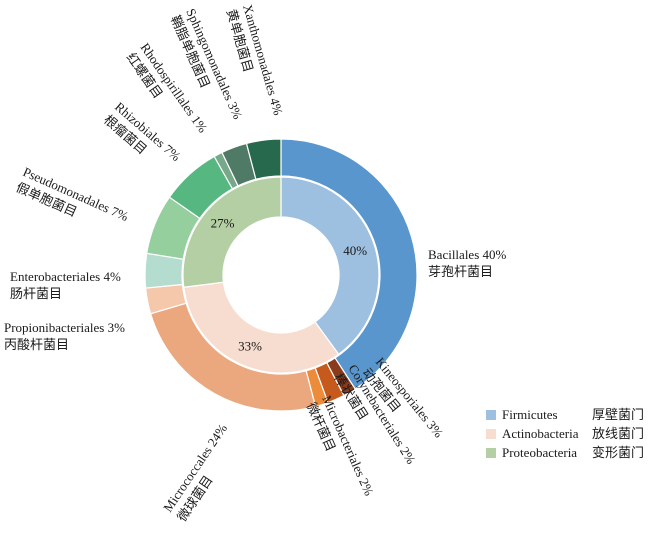 This screenshot has width=650, height=538. Describe the element at coordinates (530, 414) in the screenshot. I see `legend-label-firmicutes: Firmicutes` at that location.